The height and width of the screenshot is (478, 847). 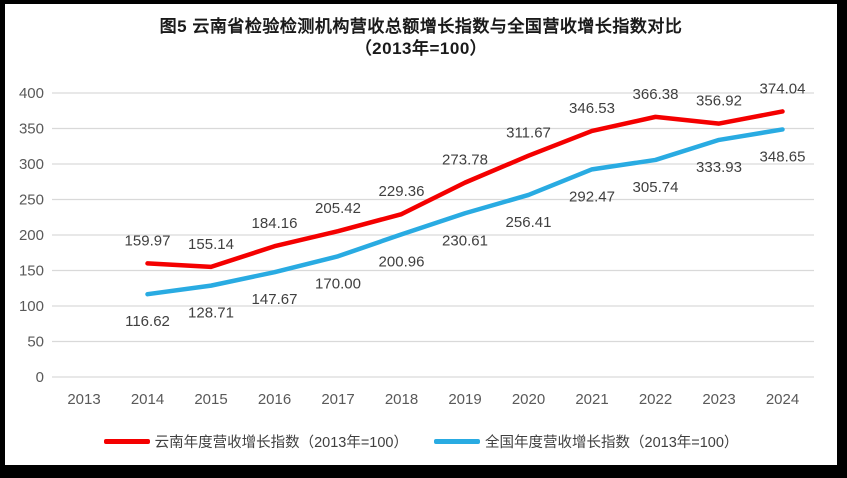 I want to click on svg-text: 2014, so click(x=147, y=399).